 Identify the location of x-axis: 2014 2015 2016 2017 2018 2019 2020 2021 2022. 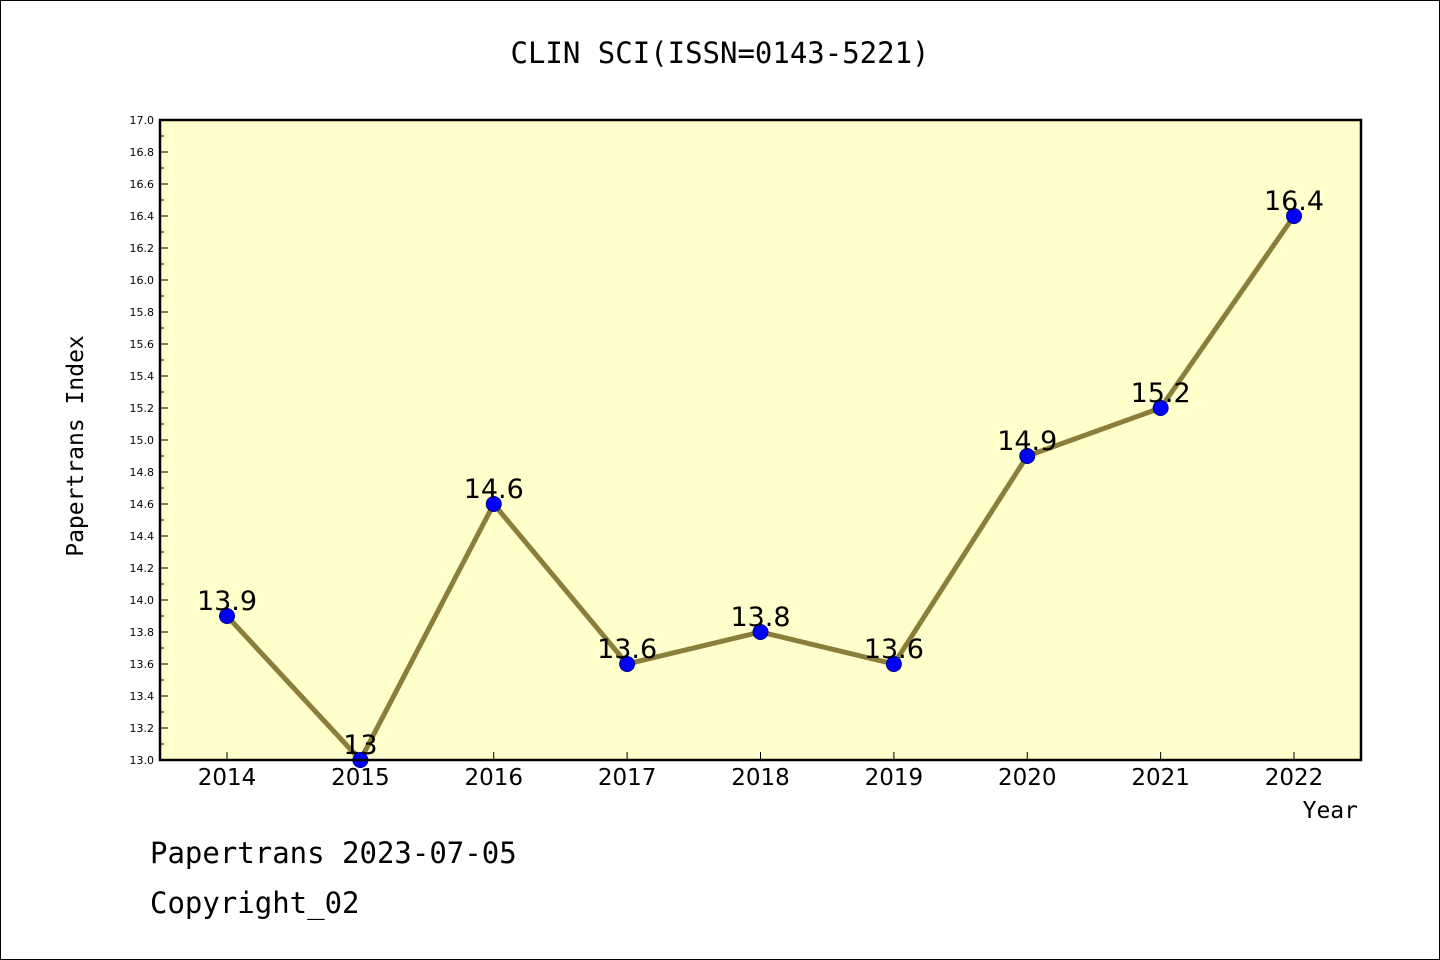
(761, 771).